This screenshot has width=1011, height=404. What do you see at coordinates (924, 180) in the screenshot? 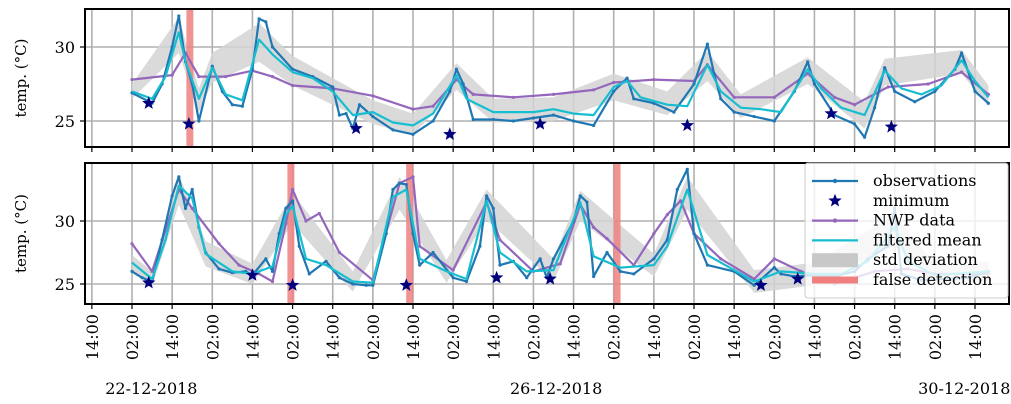
I see `legend-label: observations` at bounding box center [924, 180].